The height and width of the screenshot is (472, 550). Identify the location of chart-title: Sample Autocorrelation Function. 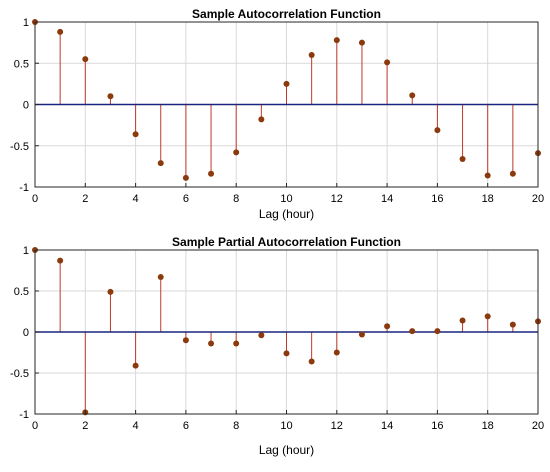
(286, 14).